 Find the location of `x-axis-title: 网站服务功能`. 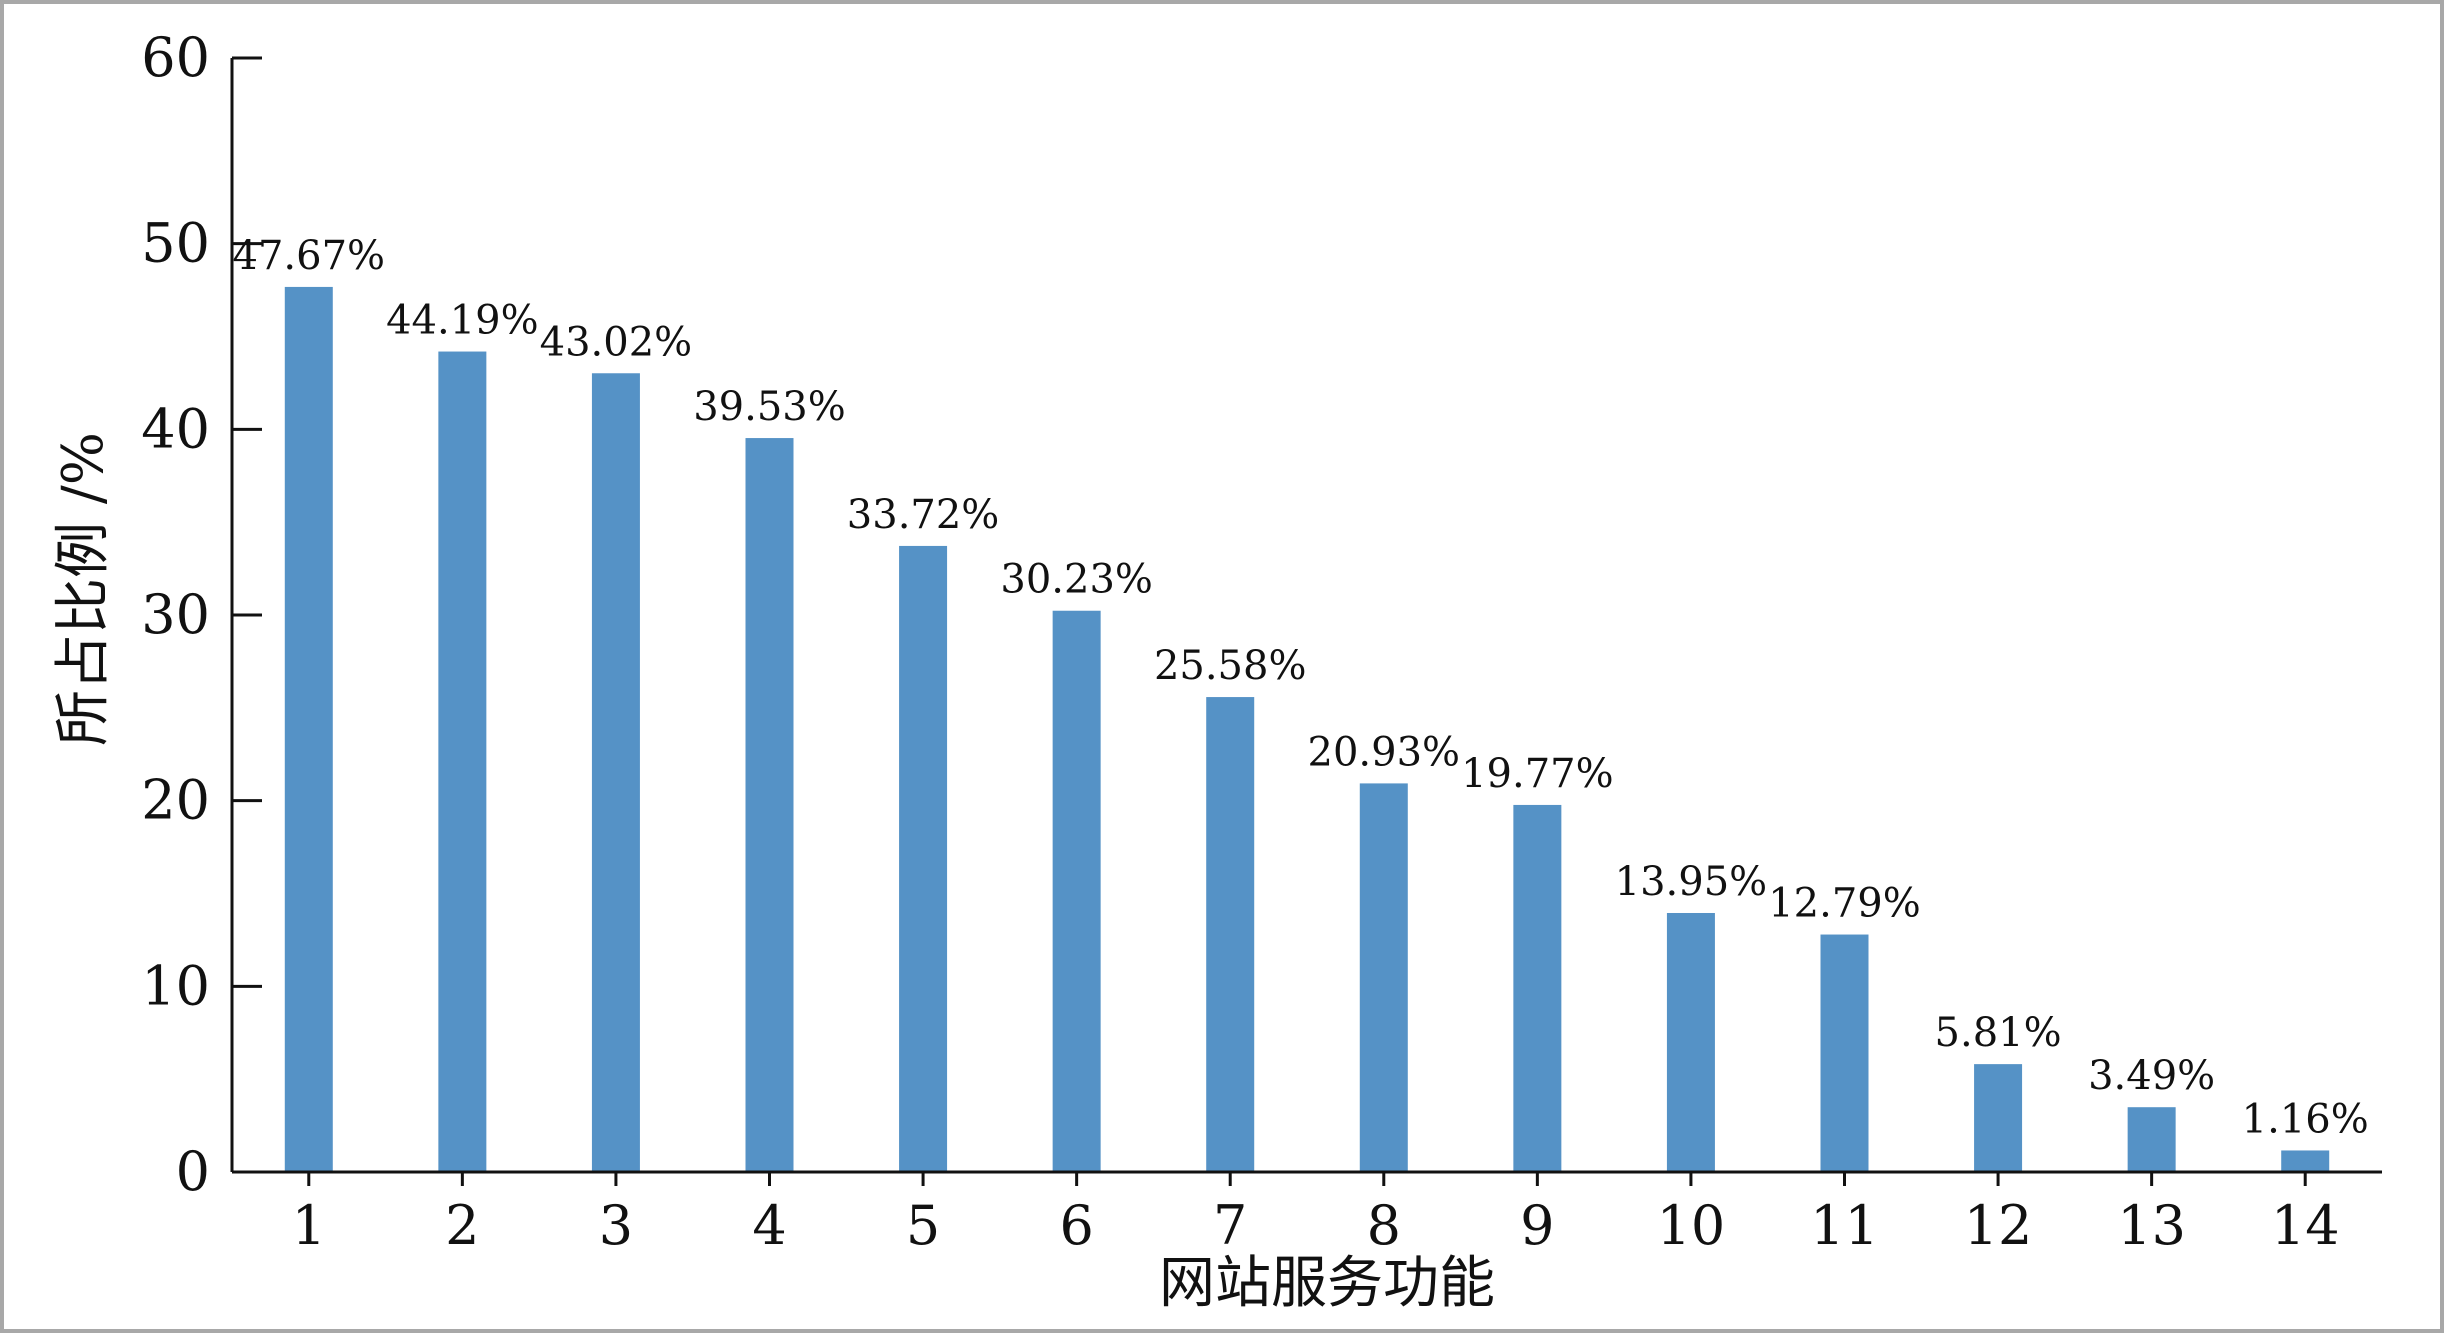

x-axis-title: 网站服务功能 is located at coordinates (1327, 1283).